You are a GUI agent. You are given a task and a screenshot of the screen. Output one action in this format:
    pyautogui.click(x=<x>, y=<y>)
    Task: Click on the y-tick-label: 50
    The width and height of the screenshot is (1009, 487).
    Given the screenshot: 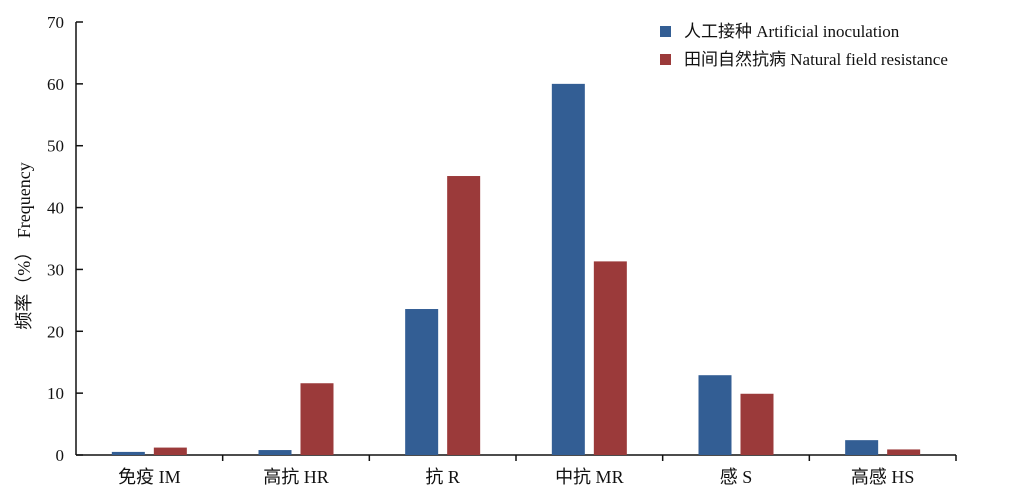 What is the action you would take?
    pyautogui.click(x=55, y=146)
    